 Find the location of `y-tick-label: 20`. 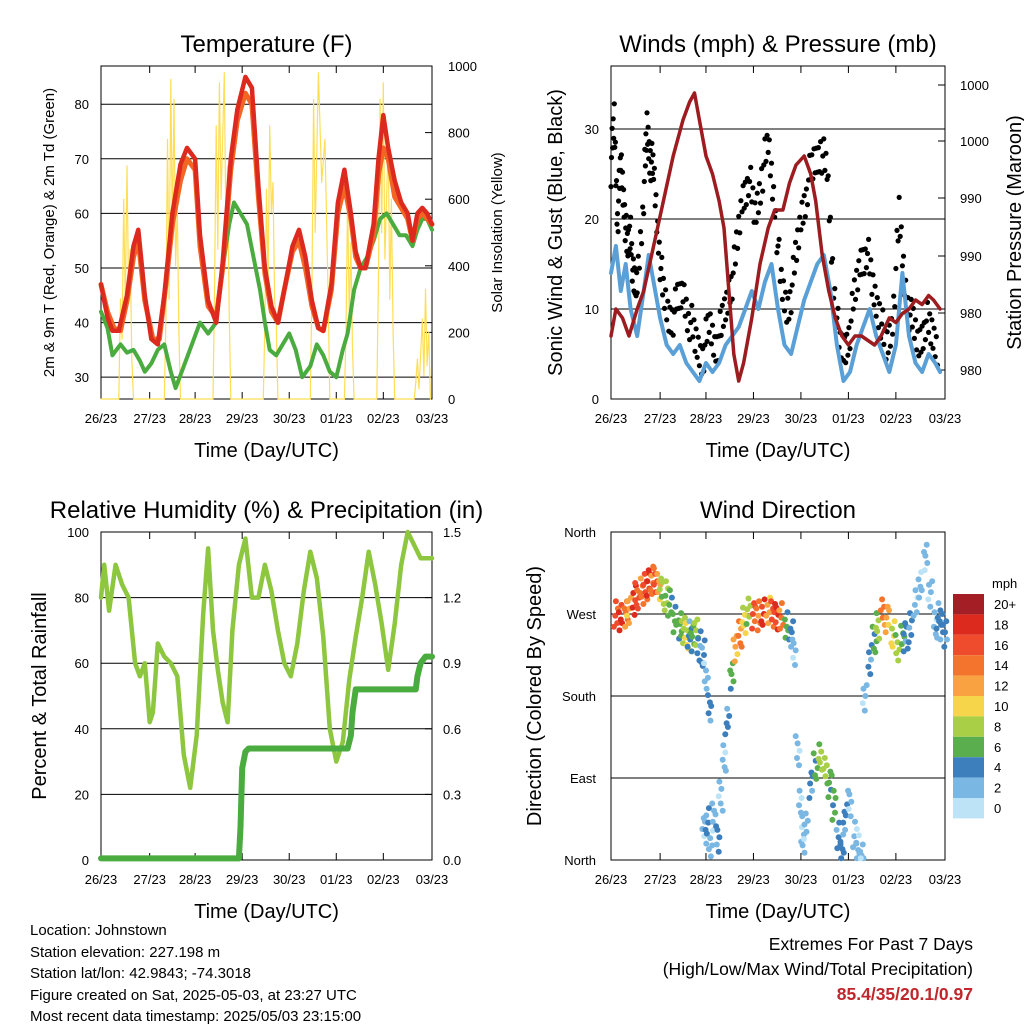

y-tick-label: 20 is located at coordinates (82, 794).